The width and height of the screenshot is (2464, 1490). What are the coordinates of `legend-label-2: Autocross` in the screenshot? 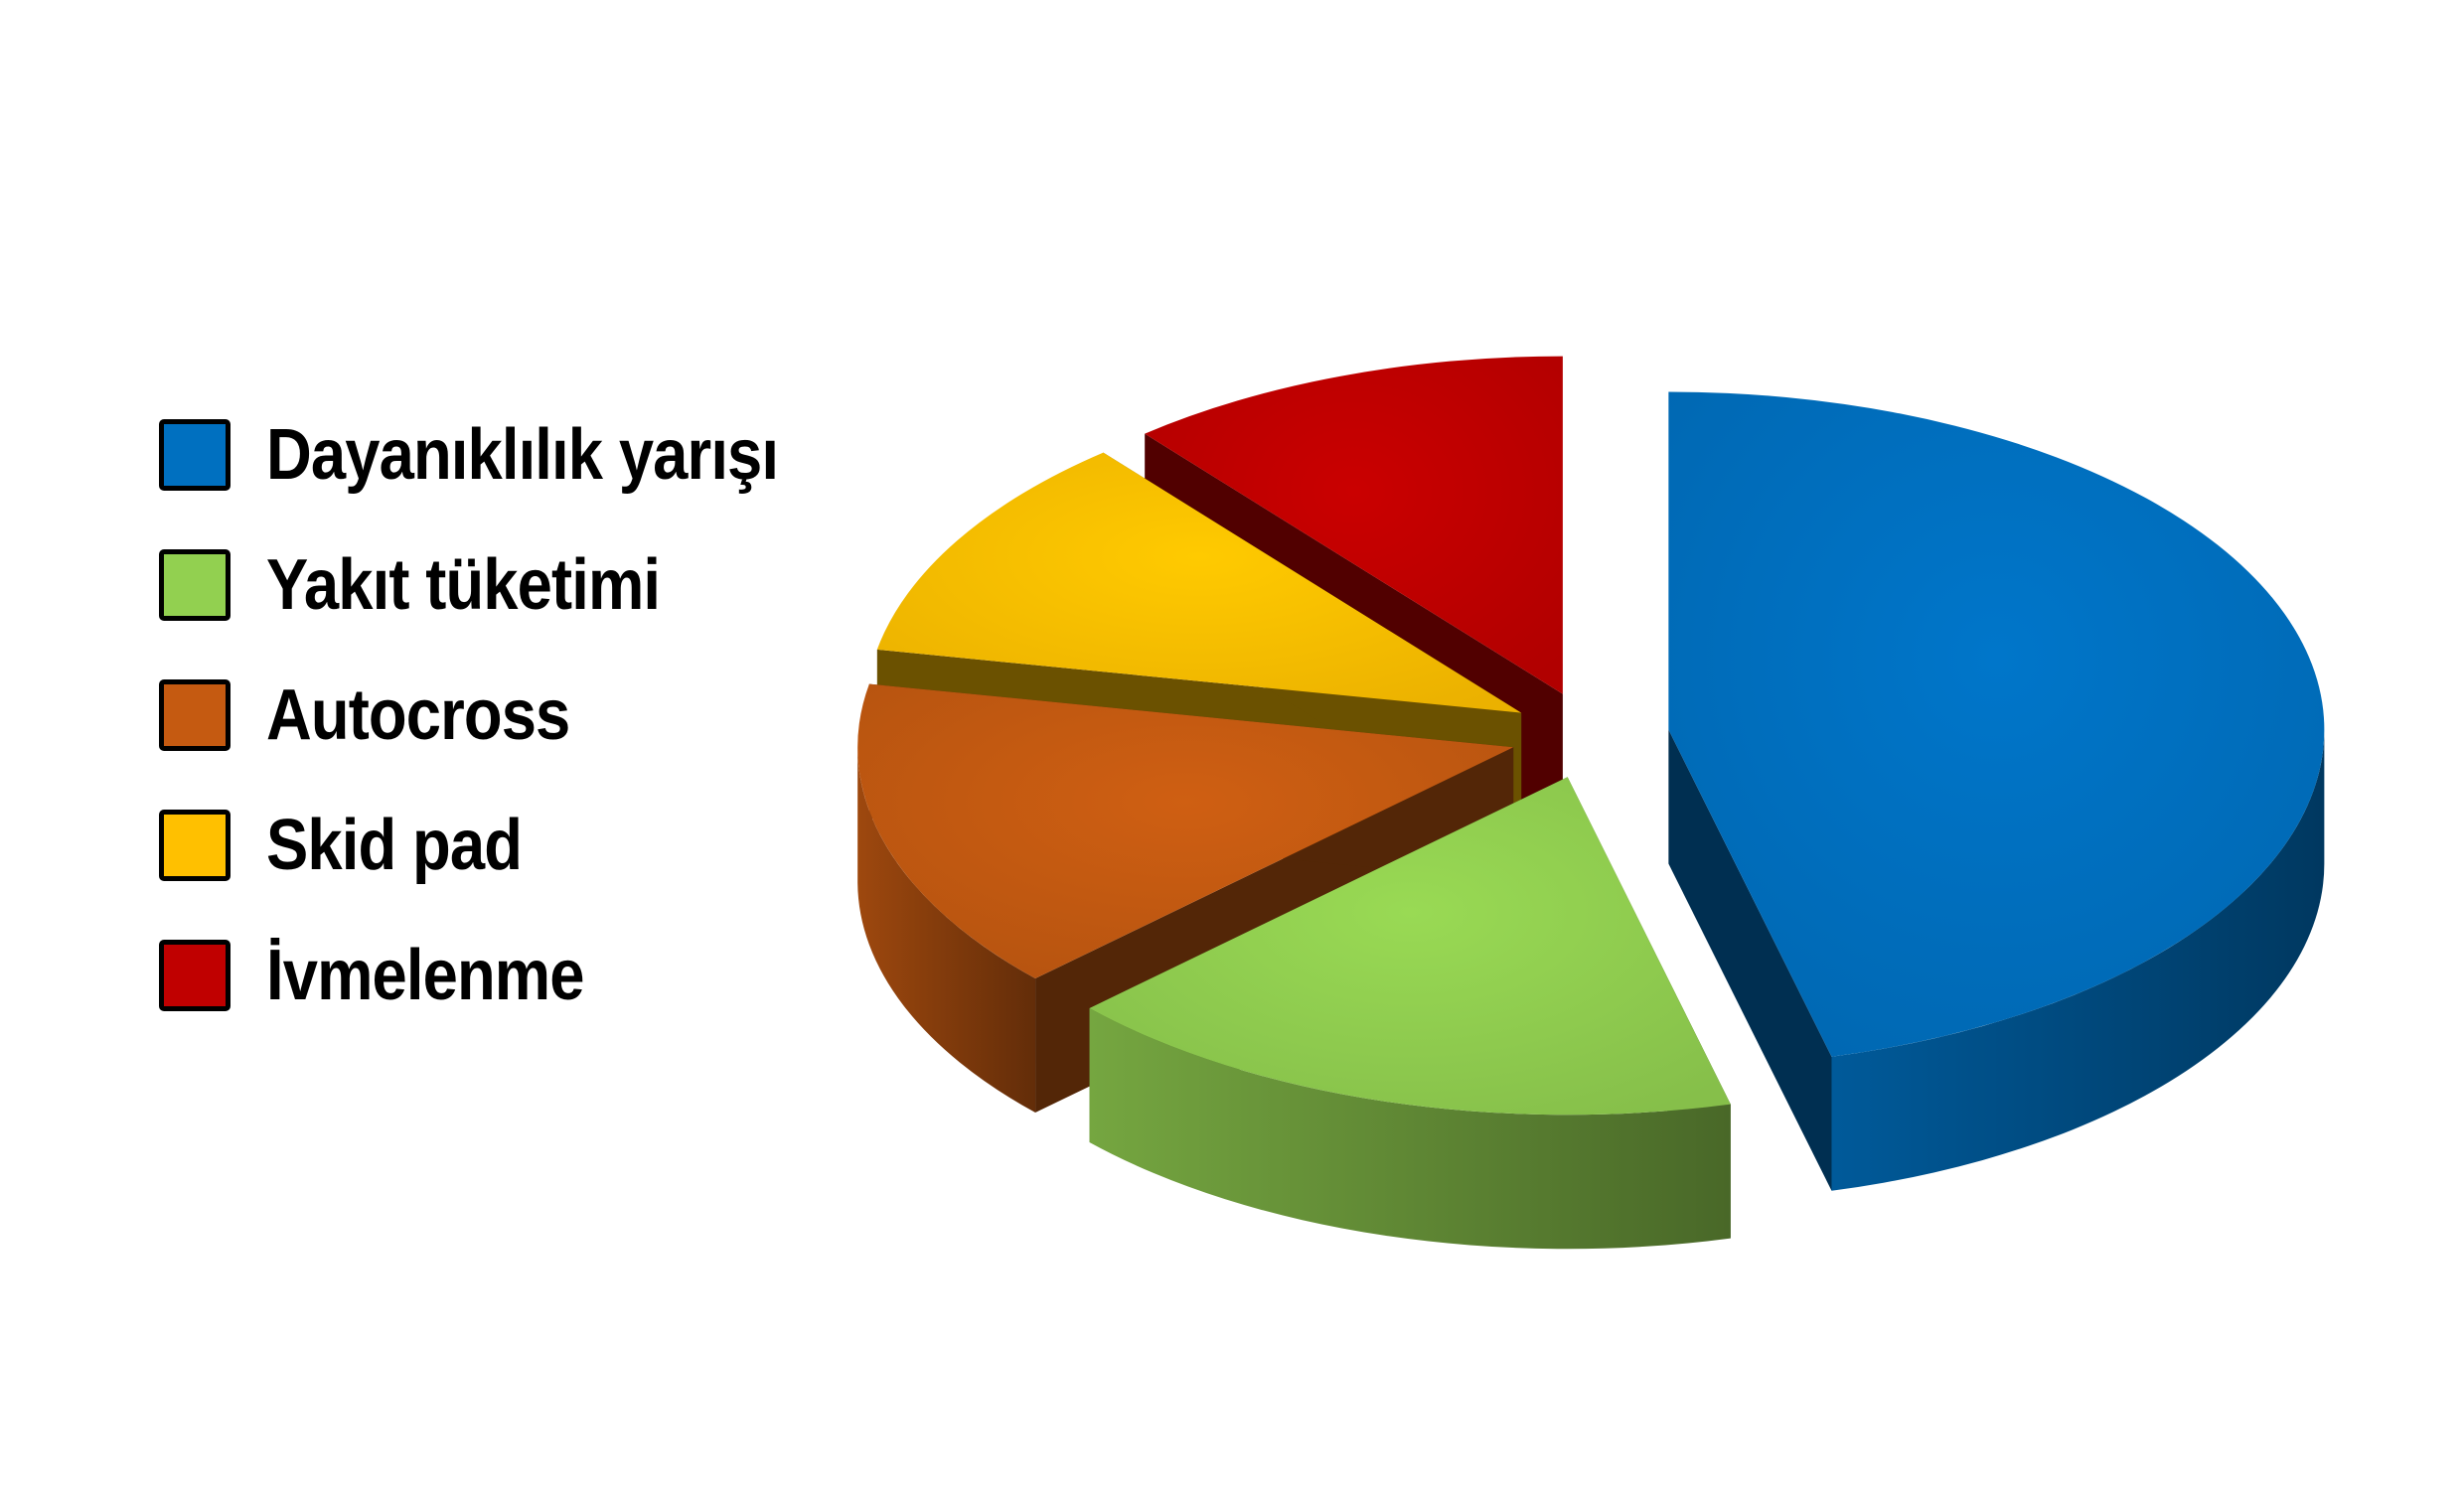 It's located at (418, 714).